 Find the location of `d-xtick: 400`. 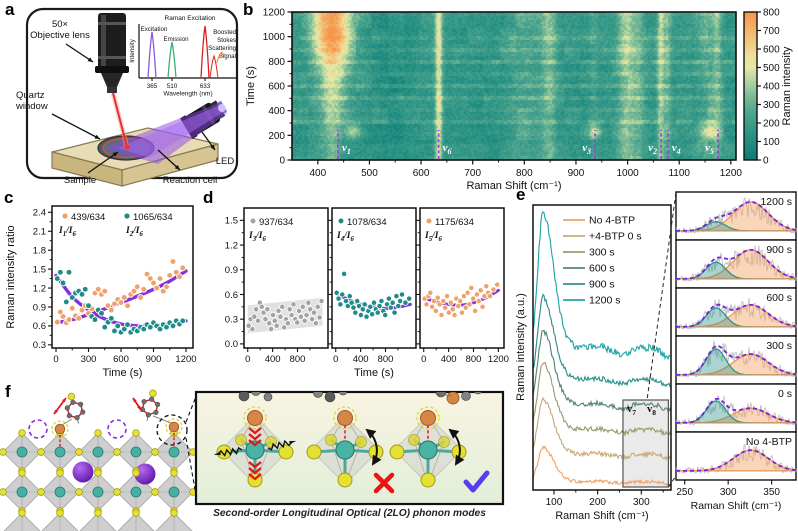

d-xtick: 400 is located at coordinates (449, 359).